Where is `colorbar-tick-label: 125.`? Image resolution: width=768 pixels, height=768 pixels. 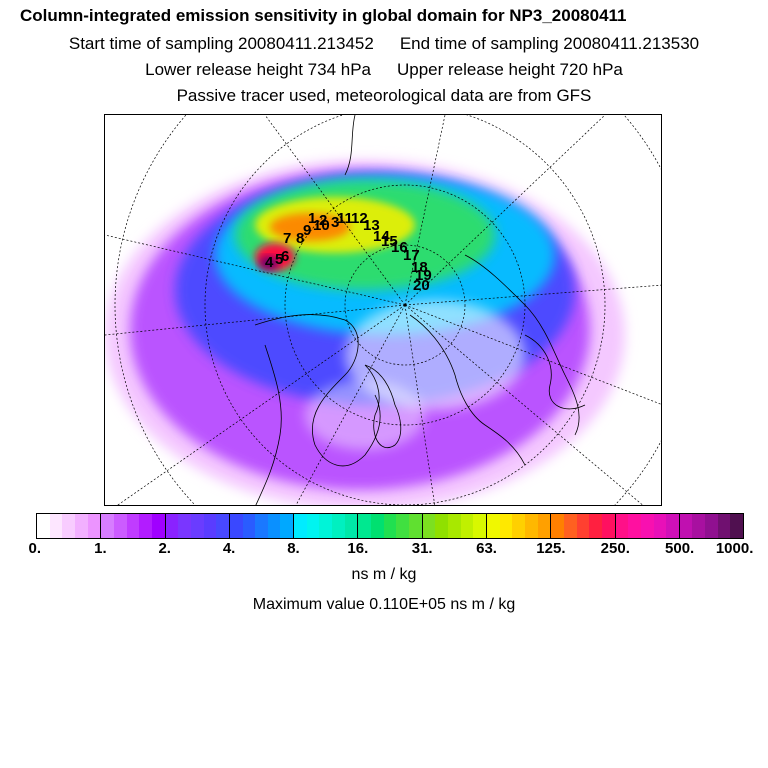
colorbar-tick-label: 125. is located at coordinates (551, 548).